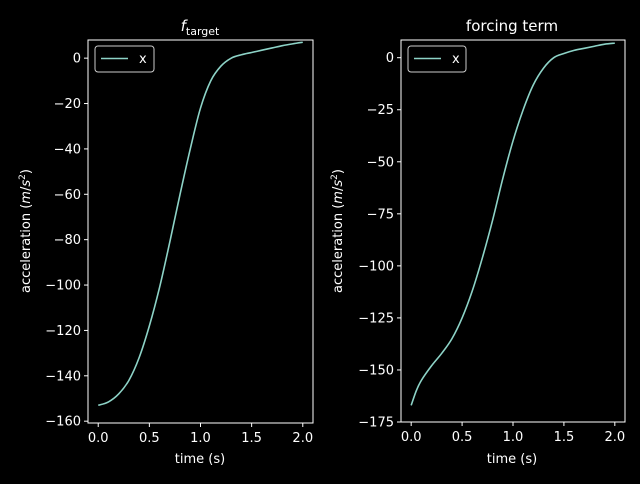  What do you see at coordinates (67, 149) in the screenshot?
I see `left-y-tick-label: −40` at bounding box center [67, 149].